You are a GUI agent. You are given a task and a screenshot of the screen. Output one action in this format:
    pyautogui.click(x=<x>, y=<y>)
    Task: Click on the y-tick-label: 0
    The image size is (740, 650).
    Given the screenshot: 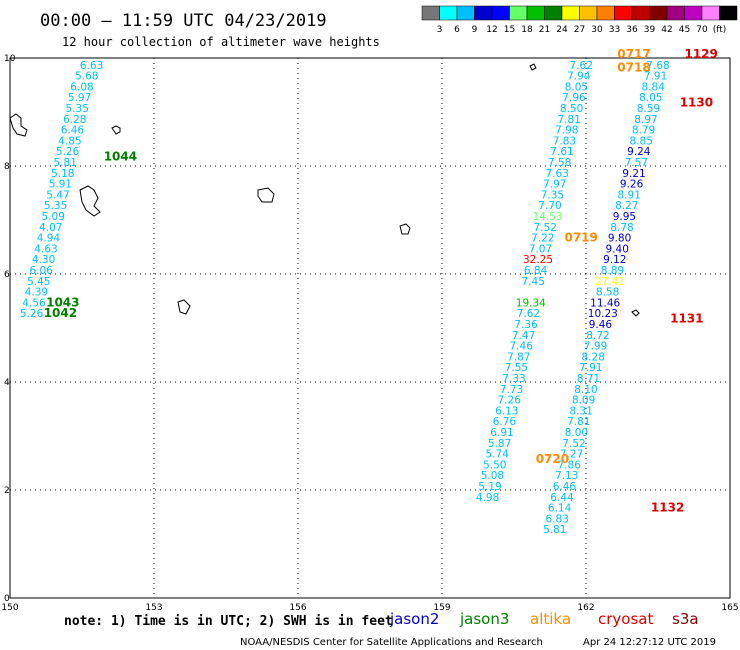 What is the action you would take?
    pyautogui.click(x=7, y=599)
    